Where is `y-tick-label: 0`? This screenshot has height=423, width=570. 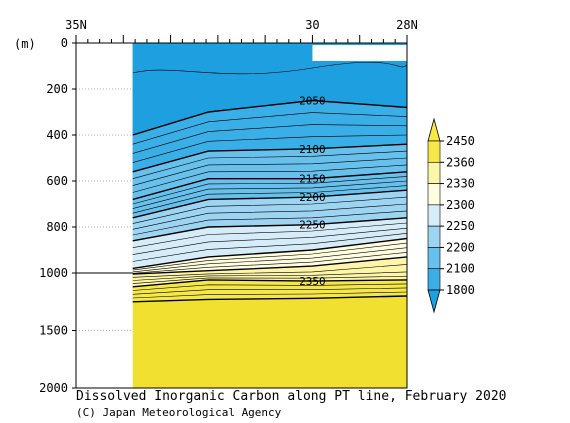
y-tick-label: 0 is located at coordinates (64, 43).